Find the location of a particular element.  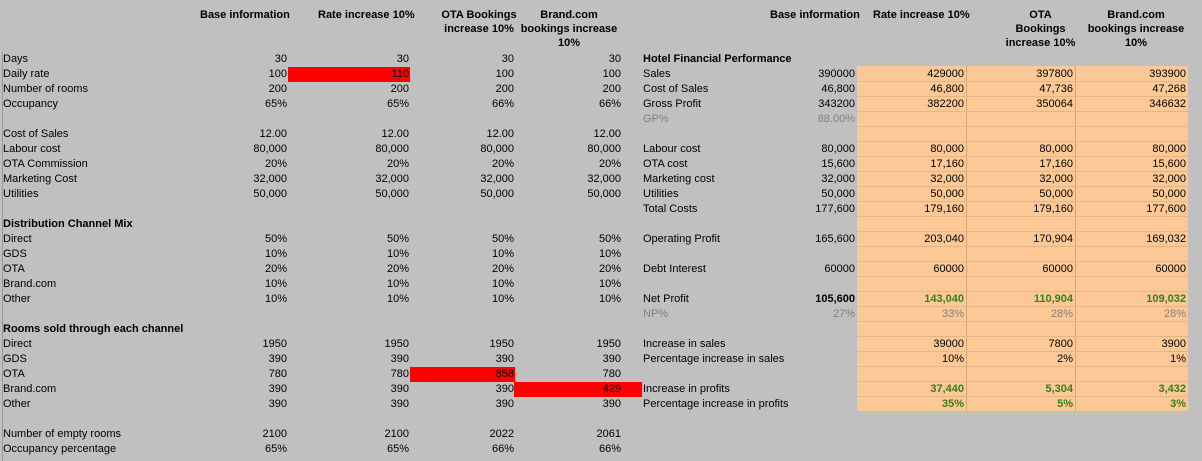

right-value-cell: 7800 is located at coordinates (1061, 344).